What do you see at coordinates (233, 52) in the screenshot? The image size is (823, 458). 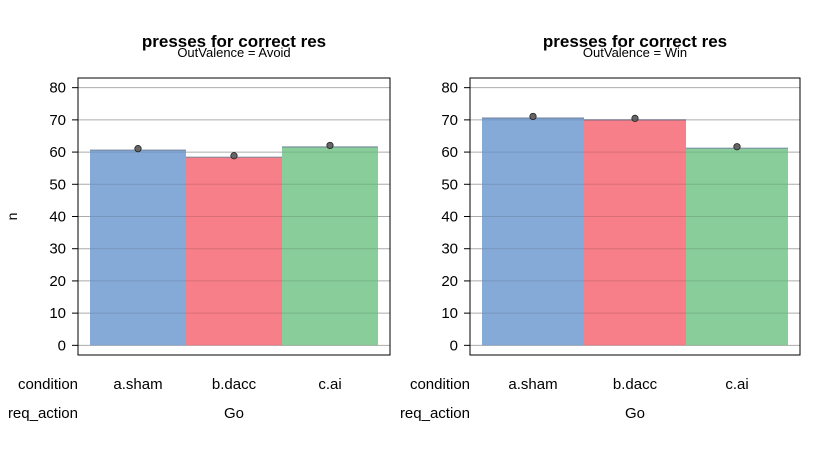 I see `chart-subtitle: OutValence = Avoid` at bounding box center [233, 52].